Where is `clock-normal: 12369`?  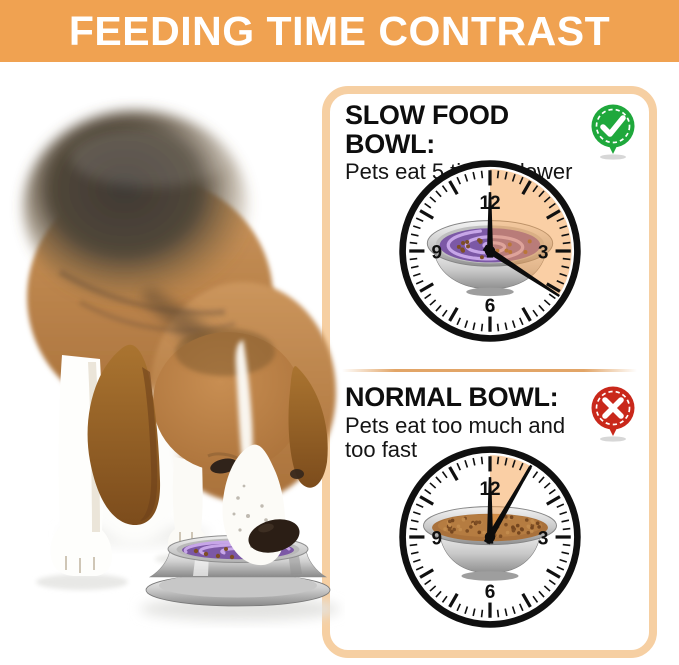 clock-normal: 12369 is located at coordinates (490, 537).